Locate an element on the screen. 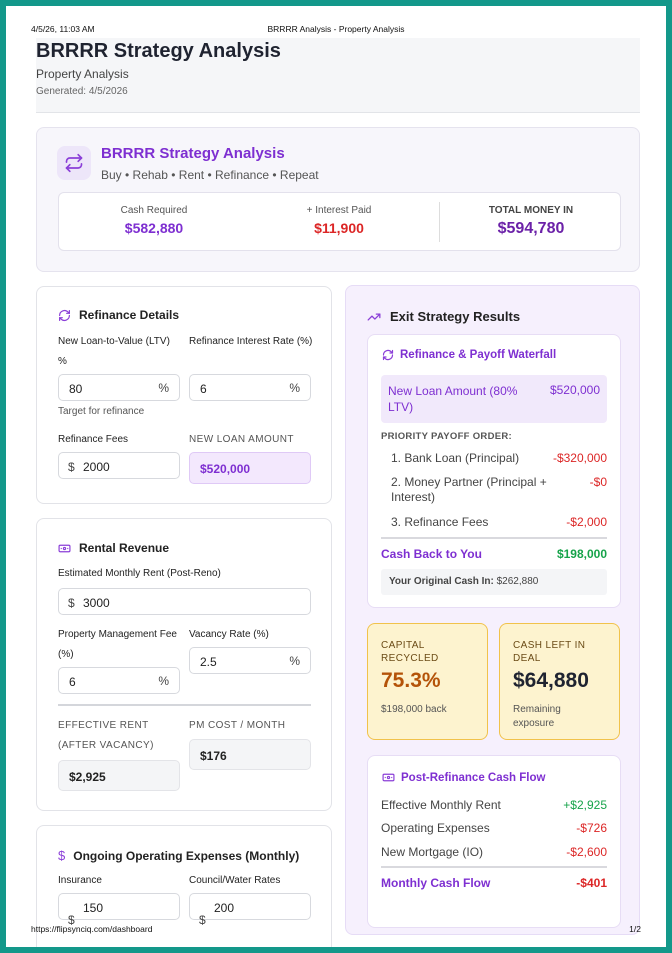 This screenshot has height=953, width=672. original-cash-row: Your Original Cash In: $262,880 is located at coordinates (494, 582).